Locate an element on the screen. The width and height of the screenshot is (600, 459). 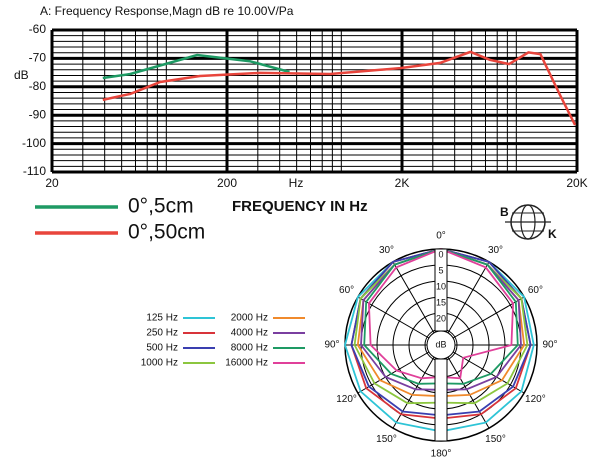
theta-tick-label: 0° is located at coordinates (441, 236).